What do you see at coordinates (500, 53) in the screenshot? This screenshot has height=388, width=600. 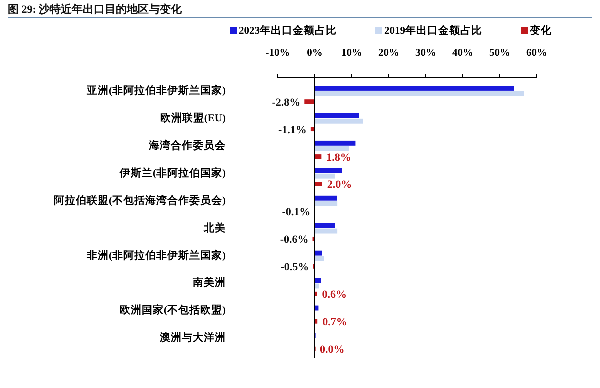 I see `x-tick-label: 50%` at bounding box center [500, 53].